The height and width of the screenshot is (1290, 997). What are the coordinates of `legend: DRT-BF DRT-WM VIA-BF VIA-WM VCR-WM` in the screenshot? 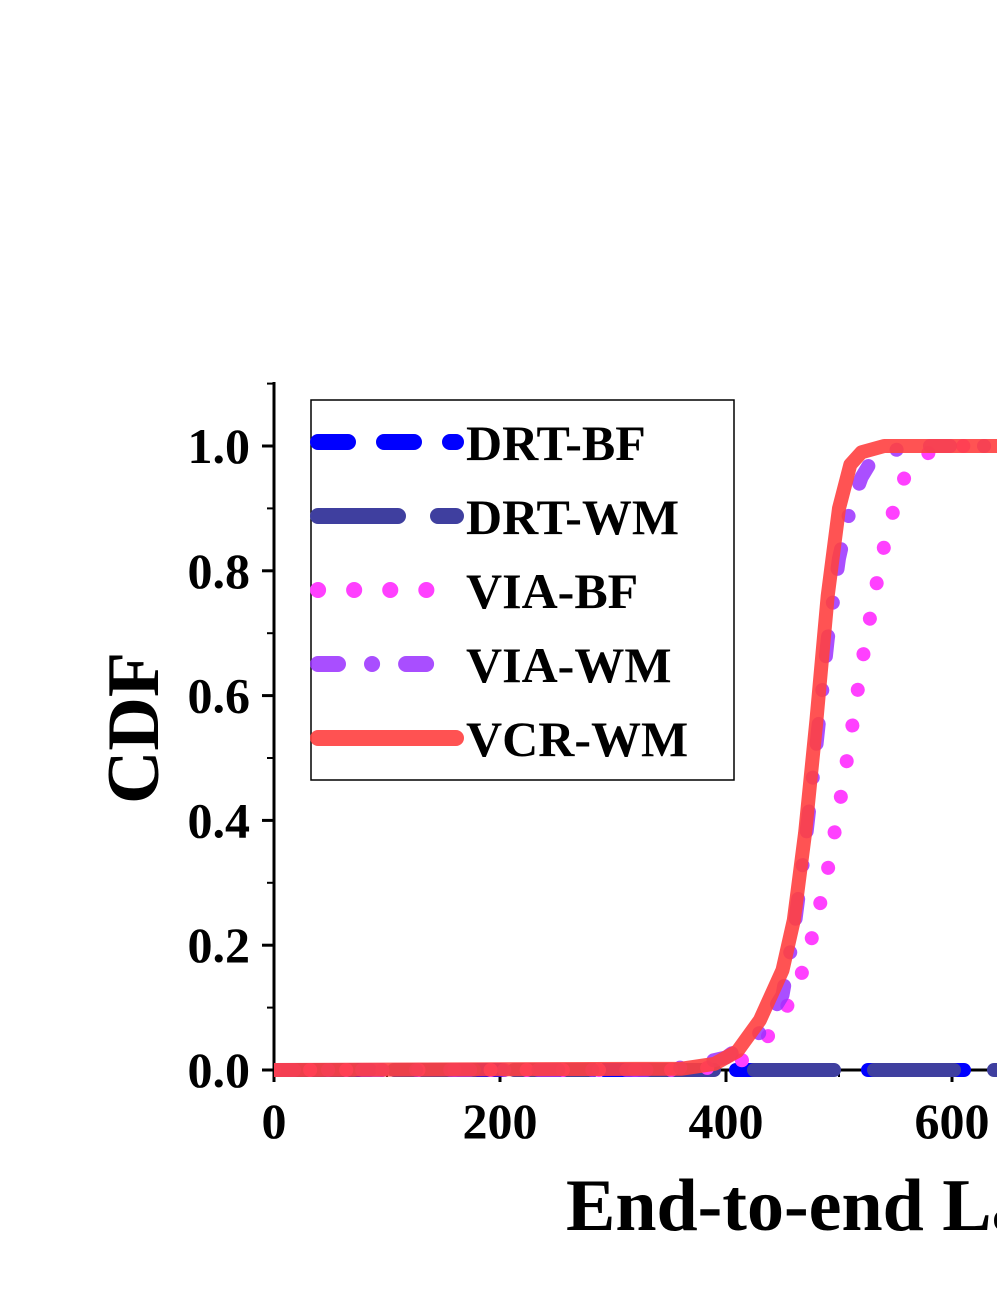 It's located at (522, 590).